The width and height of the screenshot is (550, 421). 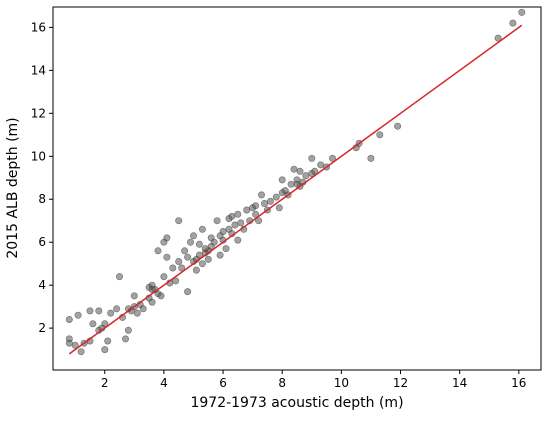 What do you see at coordinates (341, 383) in the screenshot?
I see `x-tick-label: 10` at bounding box center [341, 383].